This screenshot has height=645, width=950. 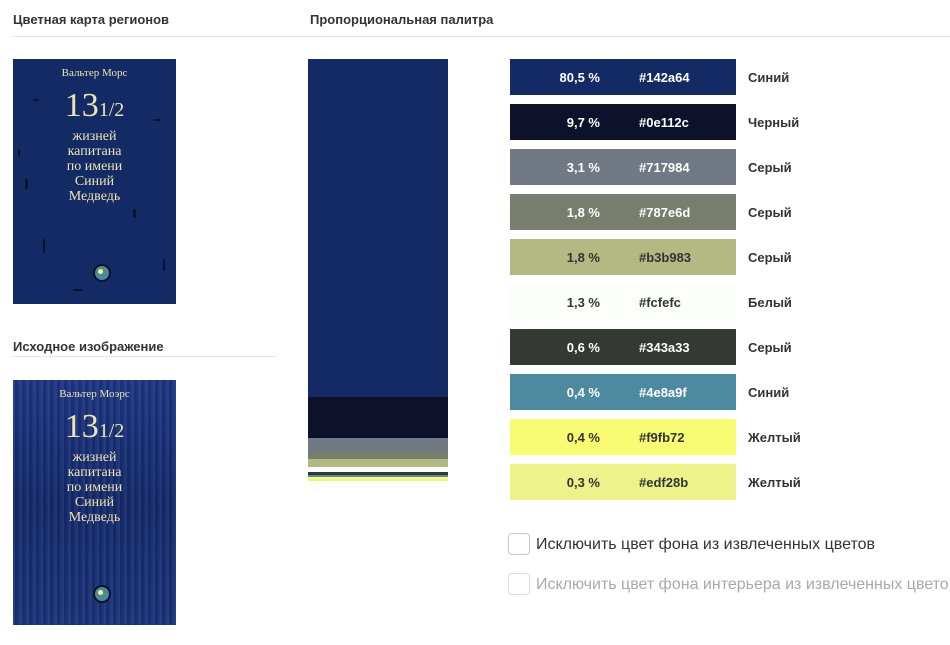 I want to click on proportional-palette-bar, so click(x=378, y=270).